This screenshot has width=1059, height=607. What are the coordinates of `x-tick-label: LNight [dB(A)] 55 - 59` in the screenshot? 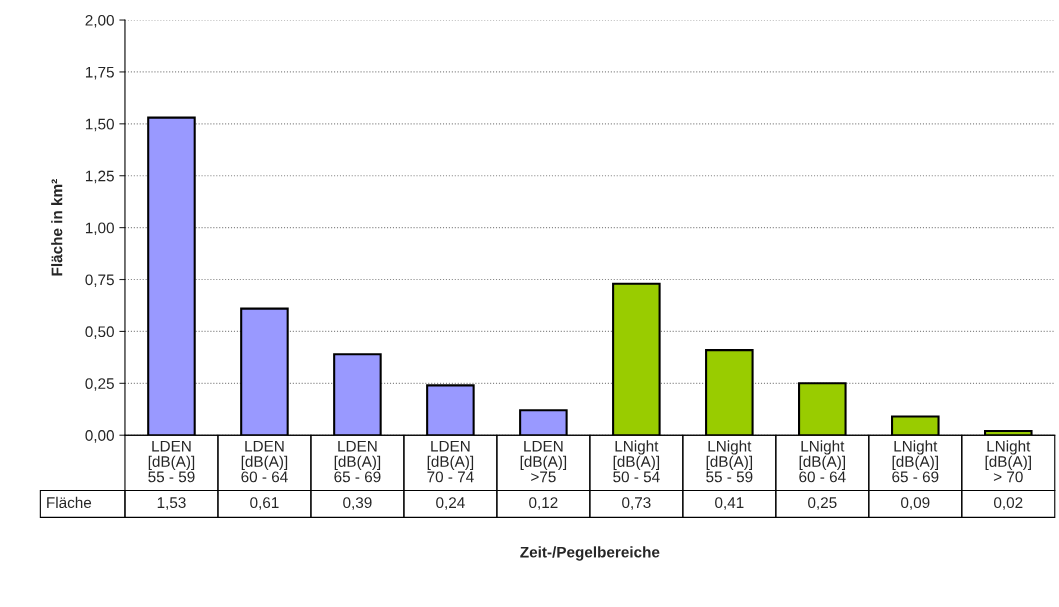 It's located at (729, 461).